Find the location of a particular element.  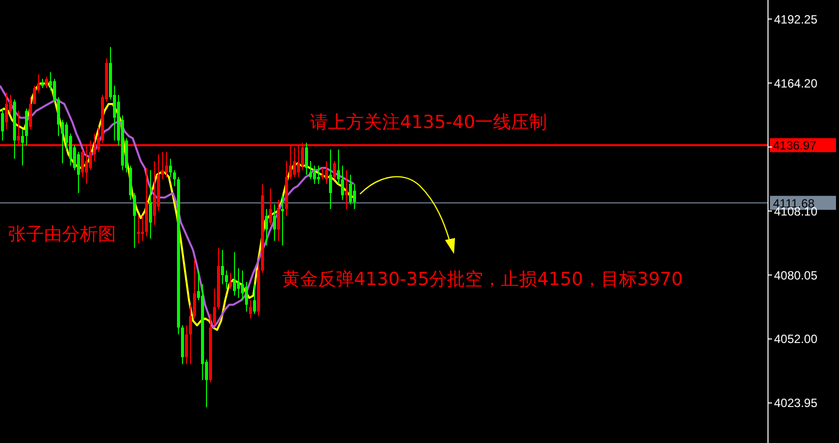

ref-line-label: 4136.97 is located at coordinates (795, 145).